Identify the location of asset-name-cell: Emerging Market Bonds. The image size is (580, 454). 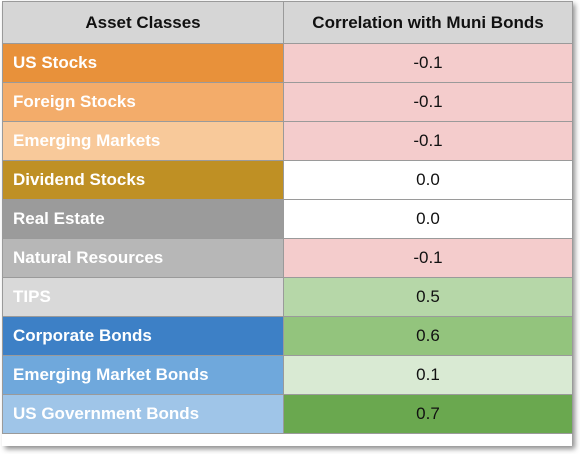
(143, 375).